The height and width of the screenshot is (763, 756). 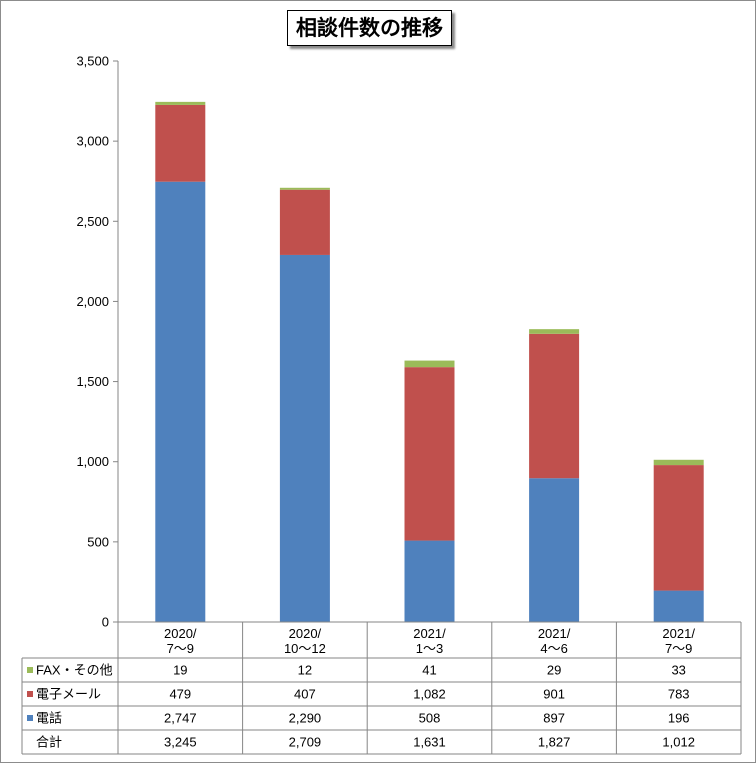 I want to click on table-cell: 33, so click(x=678, y=670).